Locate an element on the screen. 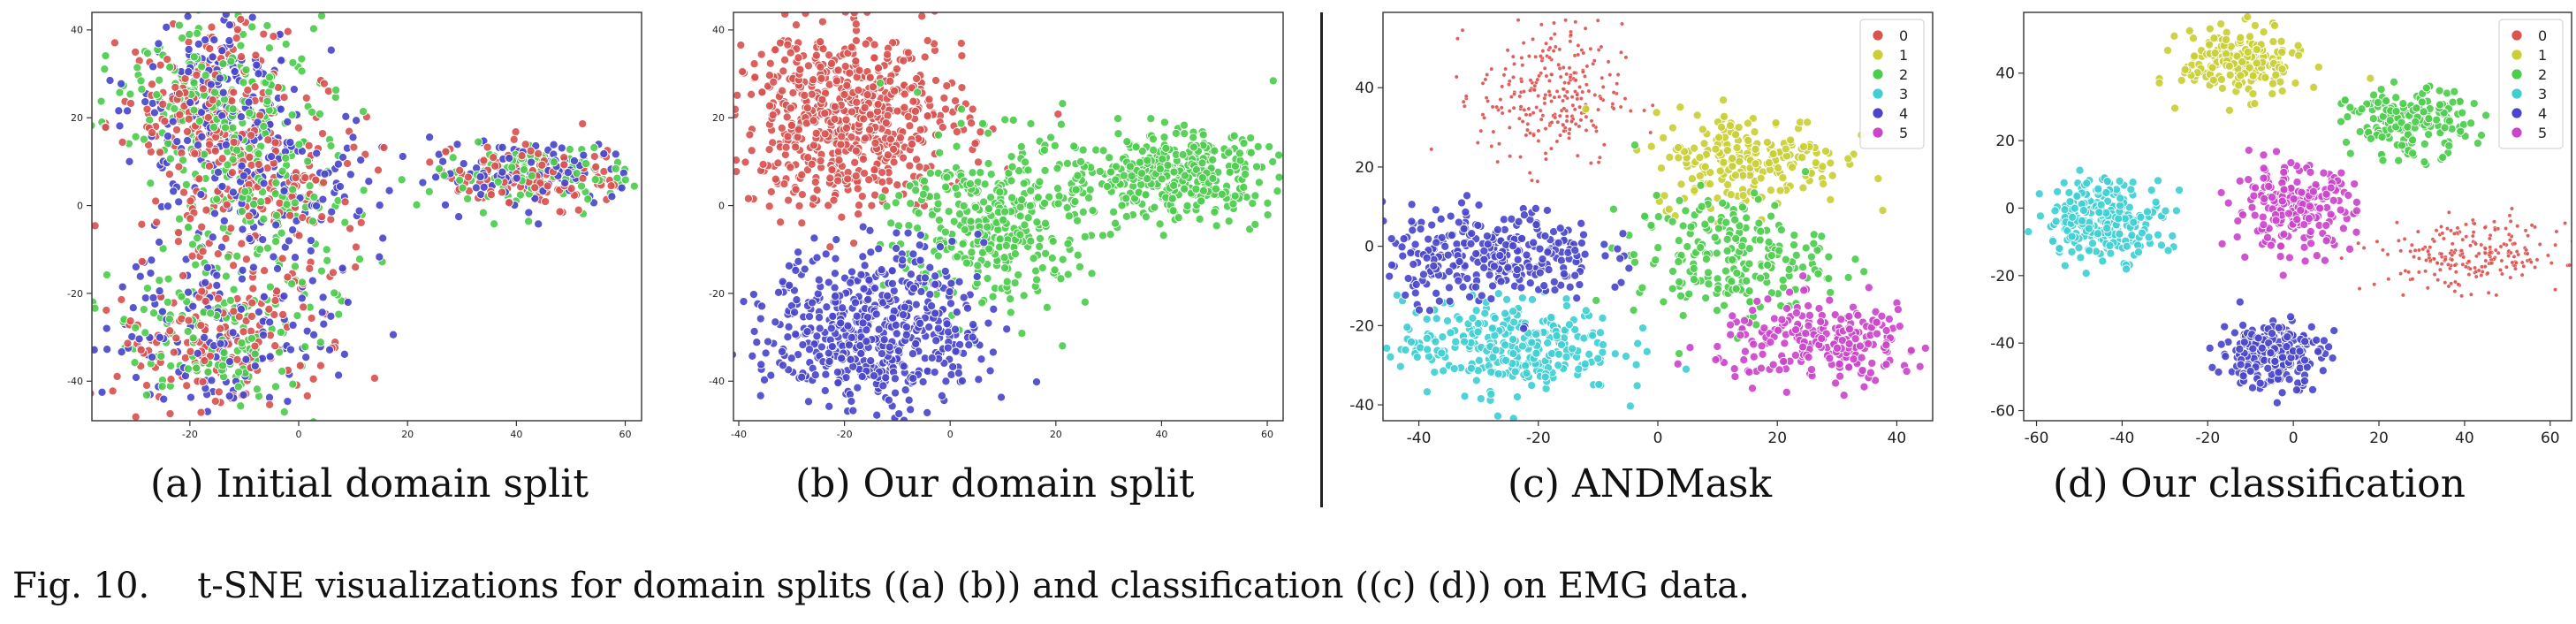 The height and width of the screenshot is (624, 2576). x-tick-label-b: -40 is located at coordinates (739, 434).